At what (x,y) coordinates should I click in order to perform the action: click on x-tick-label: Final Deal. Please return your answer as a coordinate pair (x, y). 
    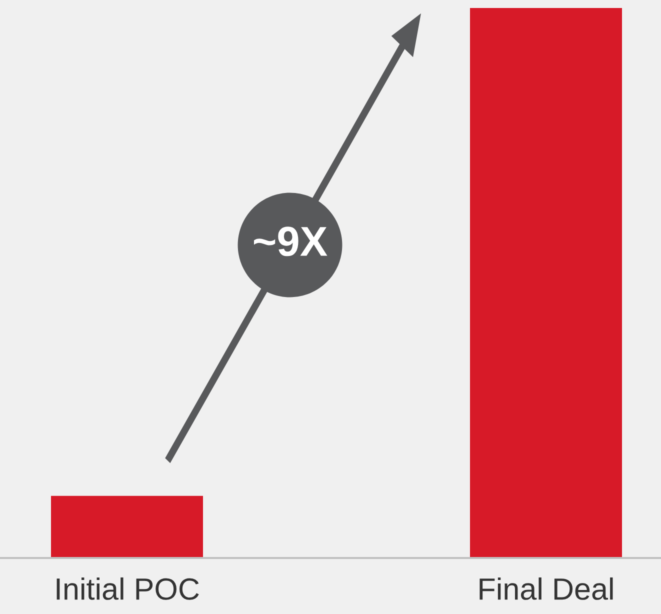
    Looking at the image, I should click on (546, 588).